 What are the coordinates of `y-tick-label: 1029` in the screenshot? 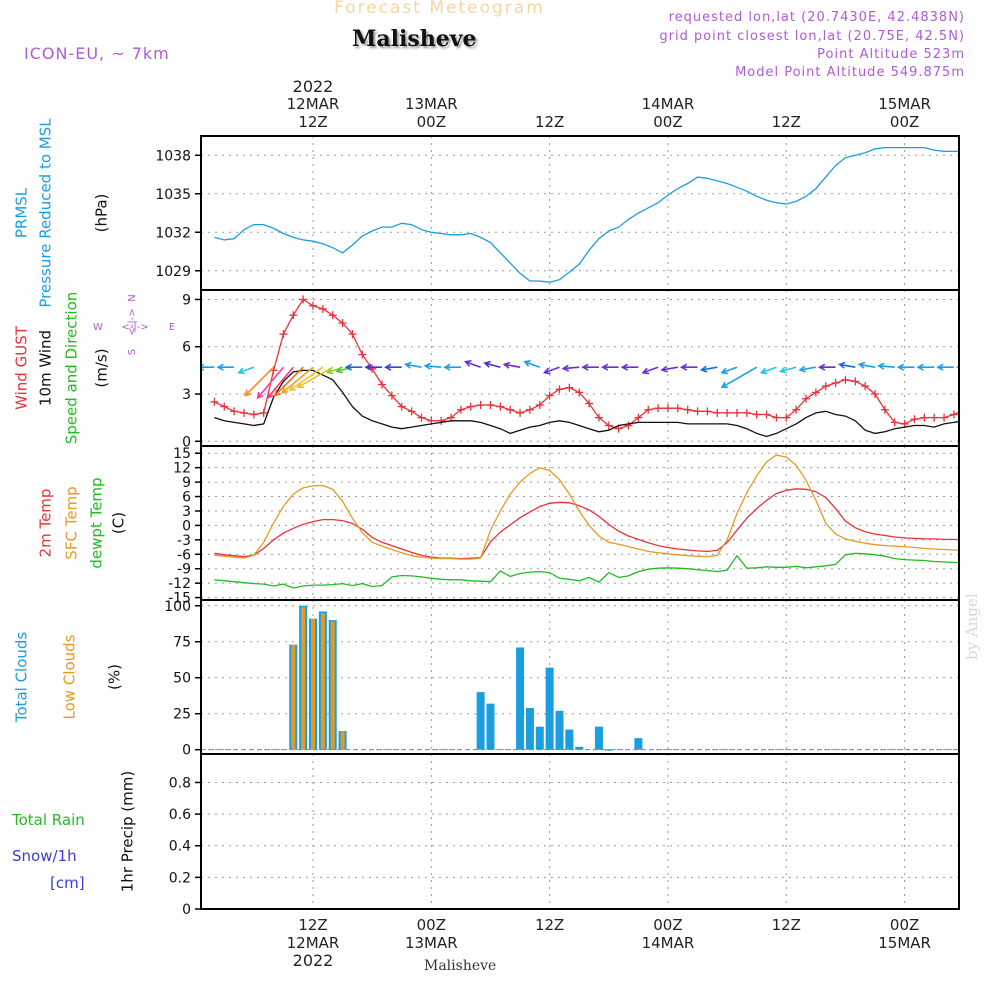 It's located at (173, 272).